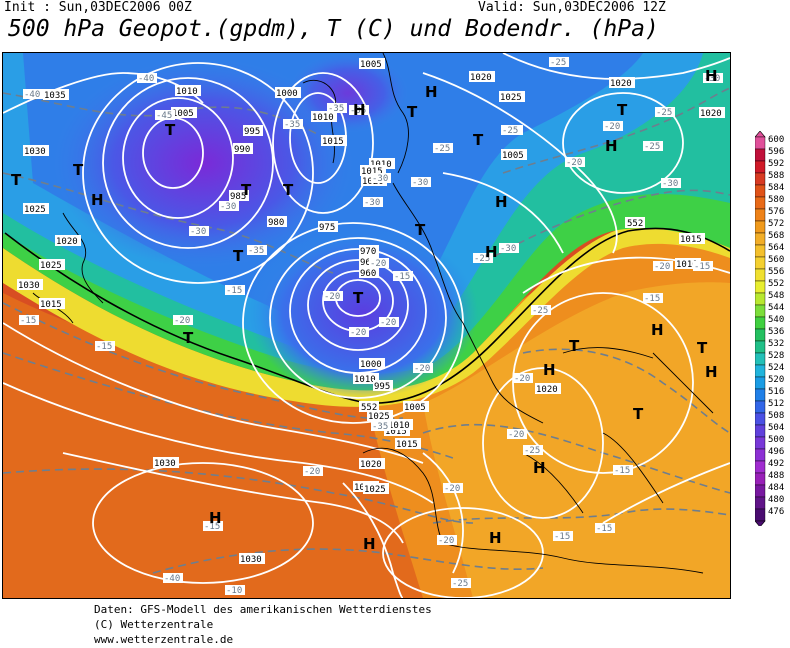 This screenshot has height=648, width=790. I want to click on scale-value: 552, so click(776, 284).